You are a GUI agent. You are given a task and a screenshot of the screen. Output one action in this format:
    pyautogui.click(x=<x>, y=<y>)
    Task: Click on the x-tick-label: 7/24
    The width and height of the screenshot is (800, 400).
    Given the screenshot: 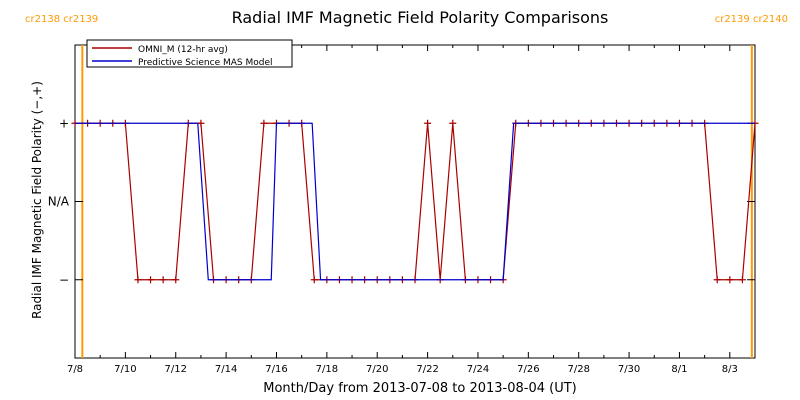 What is the action you would take?
    pyautogui.click(x=478, y=369)
    